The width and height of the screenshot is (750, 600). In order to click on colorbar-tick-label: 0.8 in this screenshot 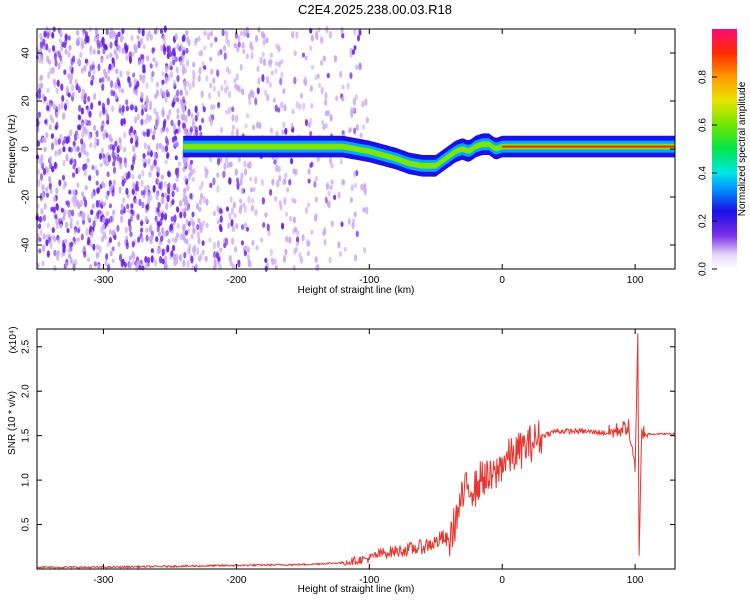, I will do `click(703, 77)`.